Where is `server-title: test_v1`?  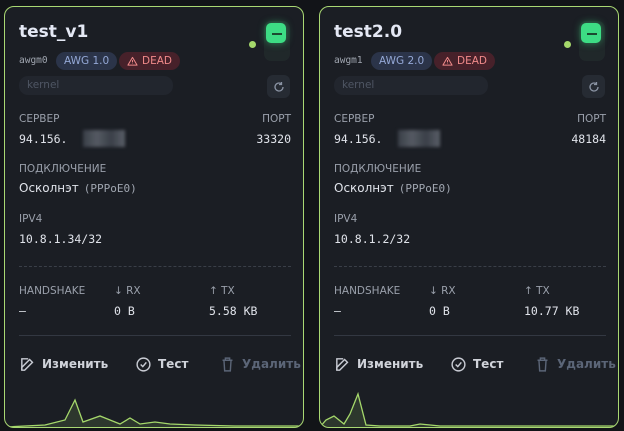
server-title: test_v1 is located at coordinates (54, 32).